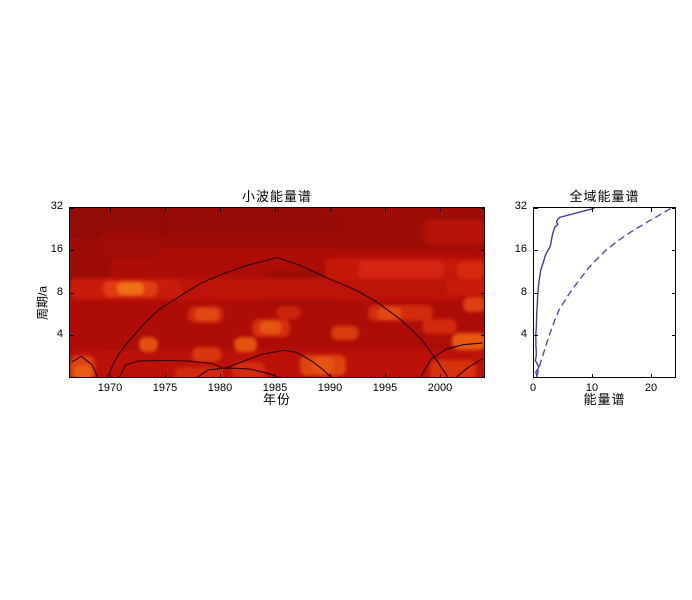  What do you see at coordinates (220, 388) in the screenshot?
I see `x-tick-label: 1980` at bounding box center [220, 388].